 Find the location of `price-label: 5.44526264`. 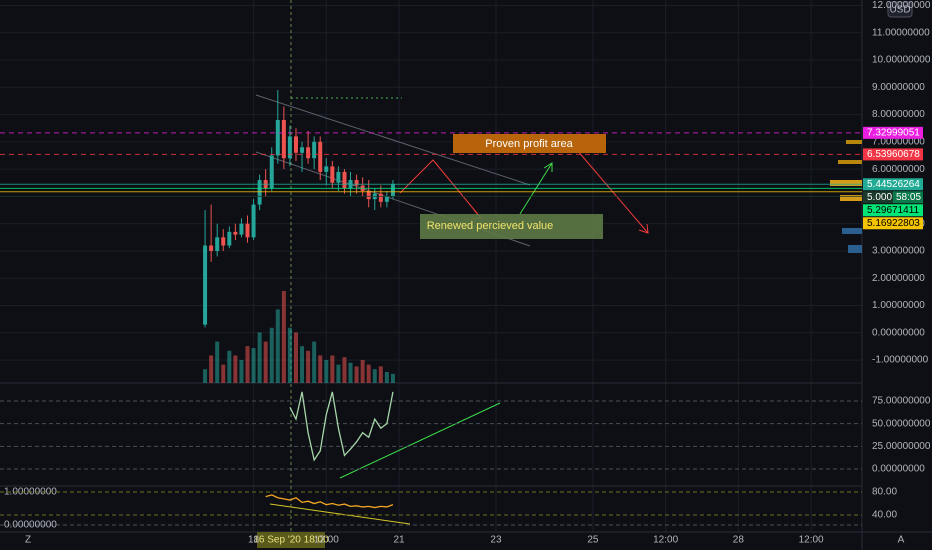

price-label: 5.44526264 is located at coordinates (893, 184).